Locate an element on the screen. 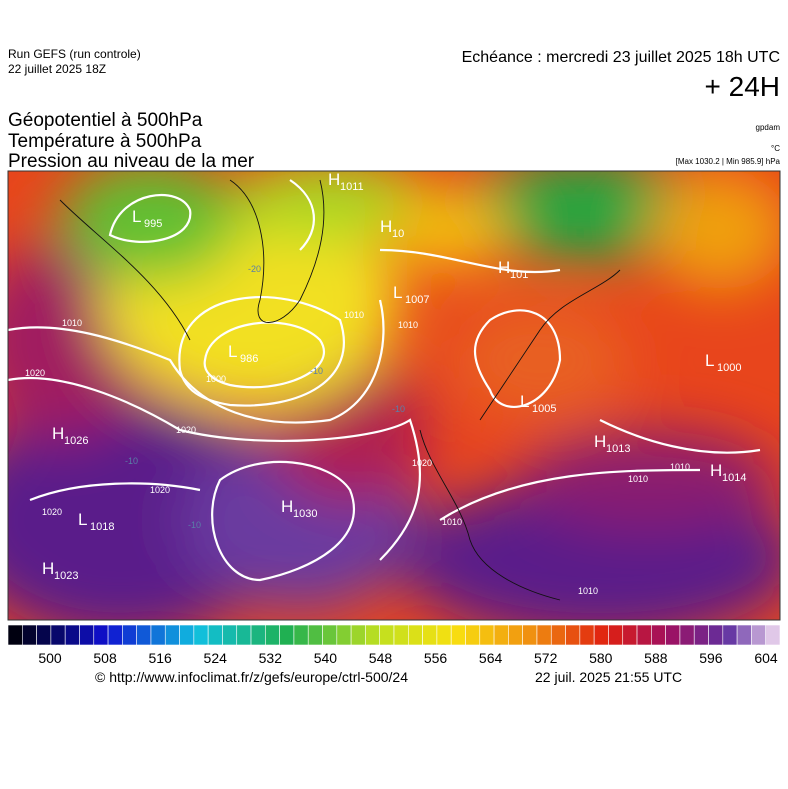  pressure-value: 101 is located at coordinates (519, 275).